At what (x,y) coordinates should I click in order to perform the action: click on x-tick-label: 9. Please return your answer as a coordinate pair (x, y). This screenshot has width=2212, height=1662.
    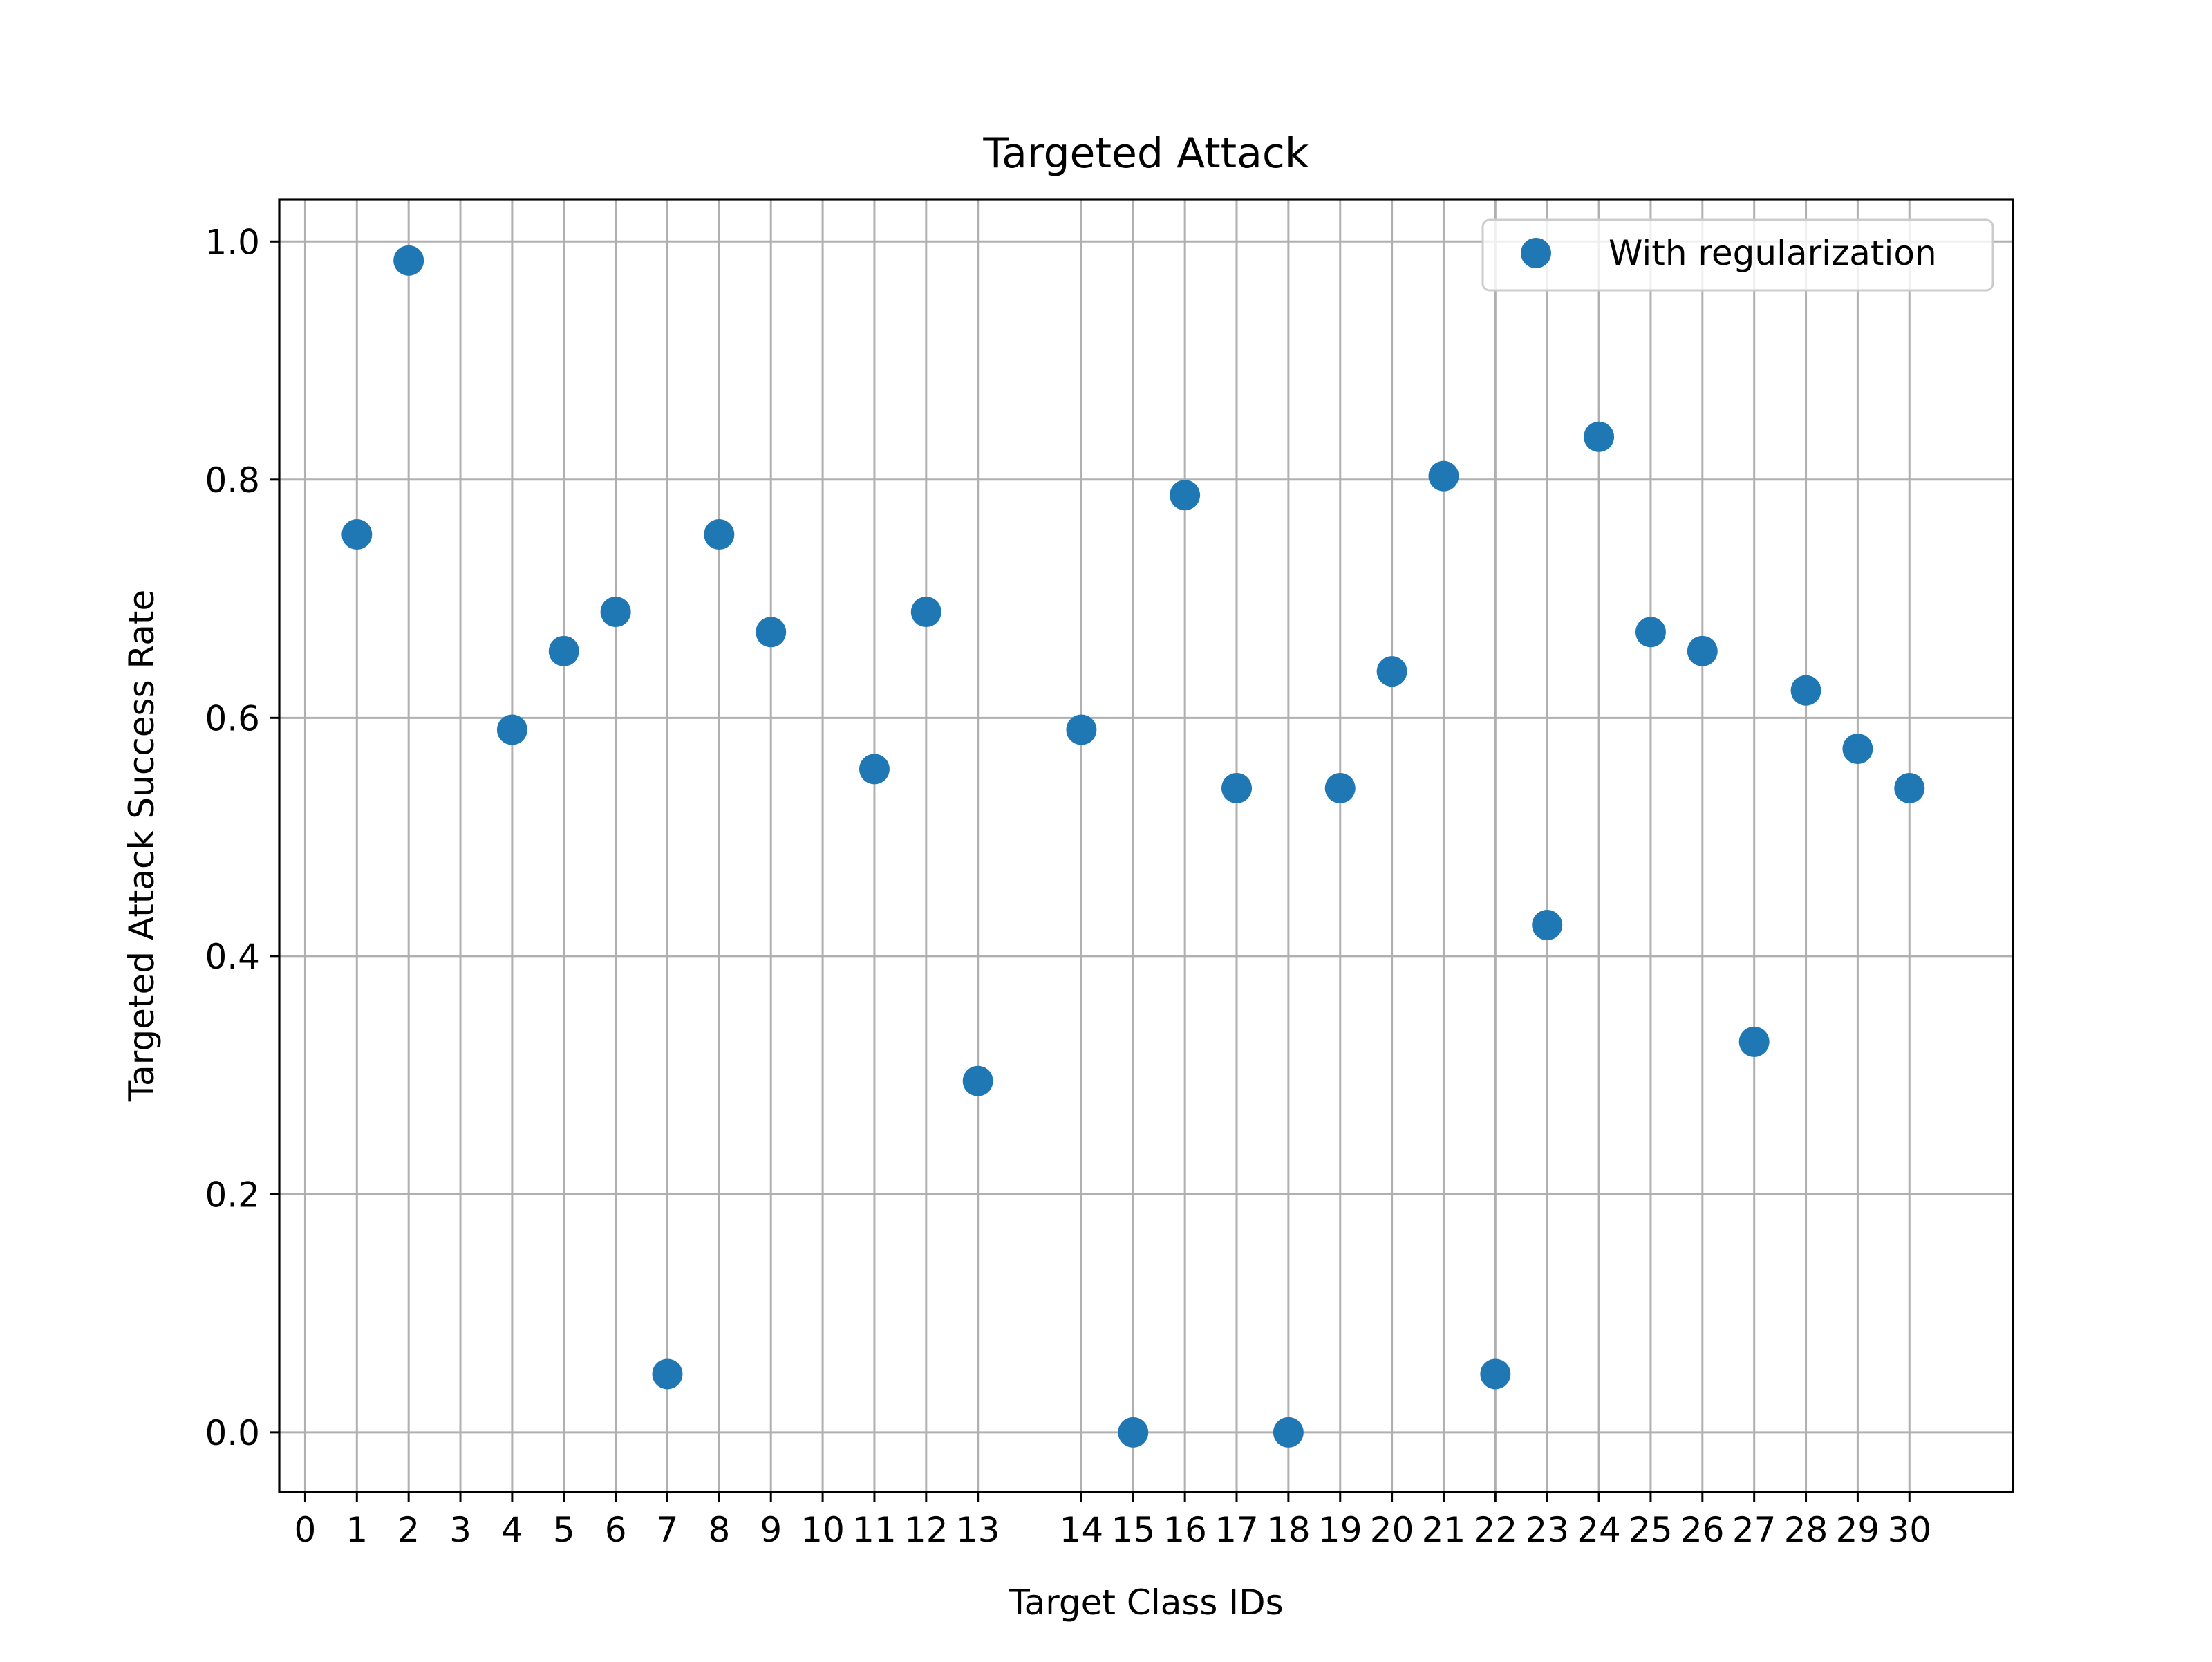
    Looking at the image, I should click on (771, 1530).